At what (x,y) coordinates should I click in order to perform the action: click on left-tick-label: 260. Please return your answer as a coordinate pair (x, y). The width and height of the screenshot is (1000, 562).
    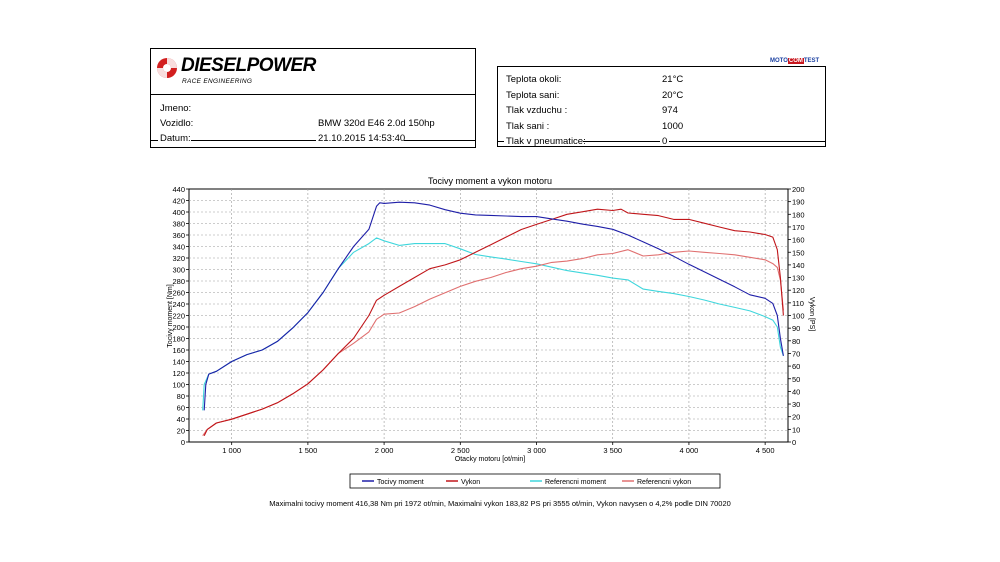
    Looking at the image, I should click on (178, 293).